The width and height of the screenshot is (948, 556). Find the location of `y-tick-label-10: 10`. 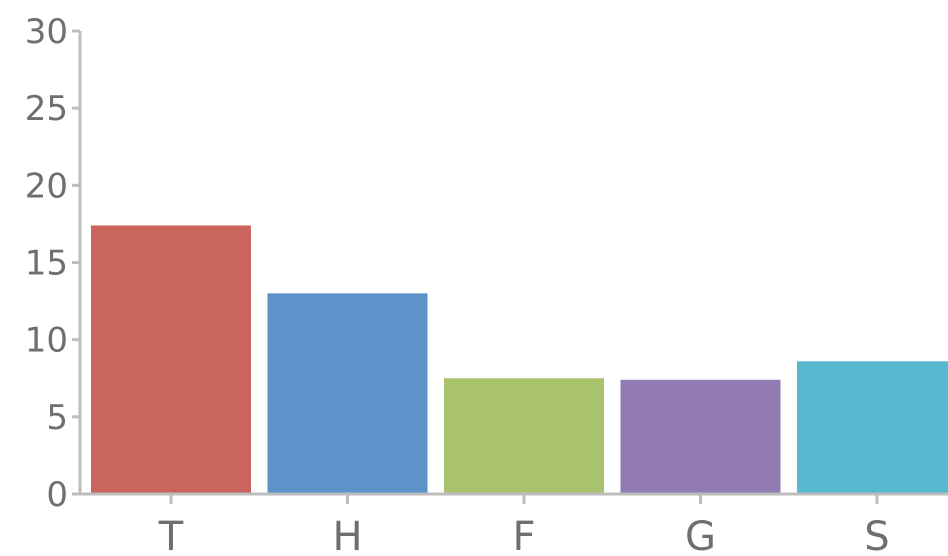

y-tick-label-10: 10 is located at coordinates (46, 341).